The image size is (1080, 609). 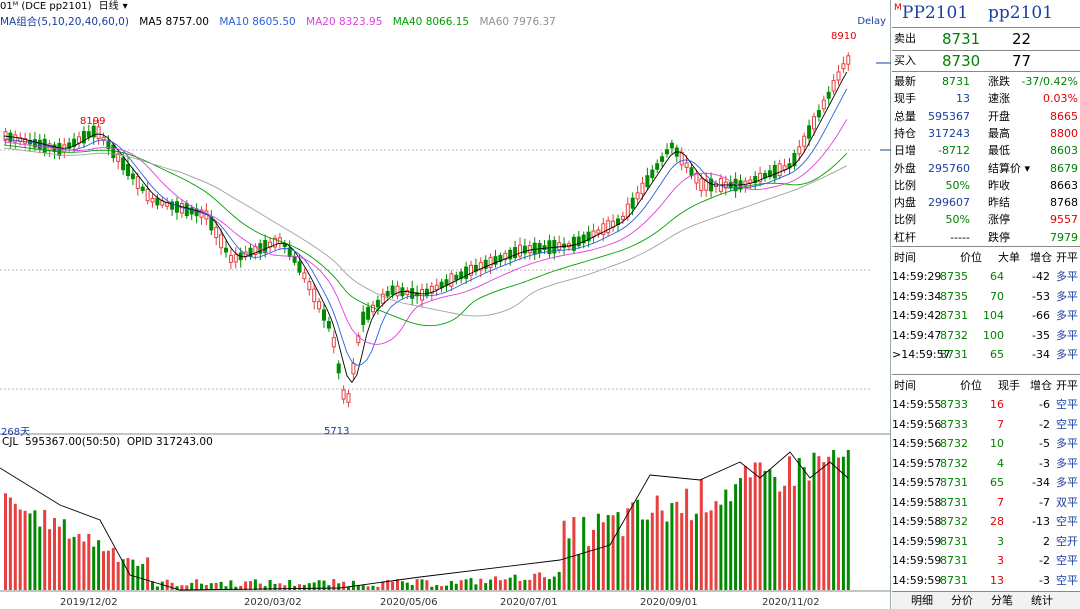 What do you see at coordinates (905, 237) in the screenshot?
I see `stat-label: 杠杆` at bounding box center [905, 237].